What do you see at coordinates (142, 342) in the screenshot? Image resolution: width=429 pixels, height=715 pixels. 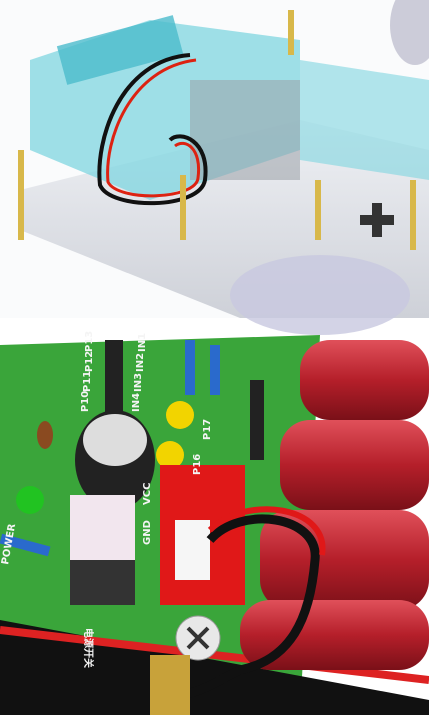 I see `in-label: IN1` at bounding box center [142, 342].